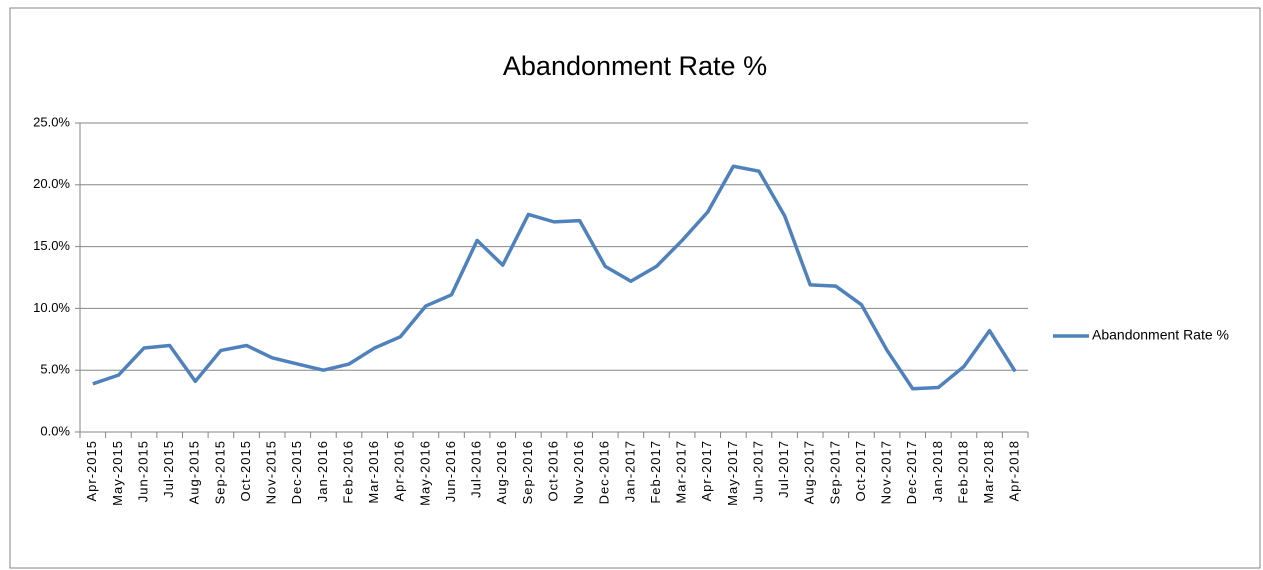  Describe the element at coordinates (450, 471) in the screenshot. I see `x-tick-label: Jun-2016` at that location.